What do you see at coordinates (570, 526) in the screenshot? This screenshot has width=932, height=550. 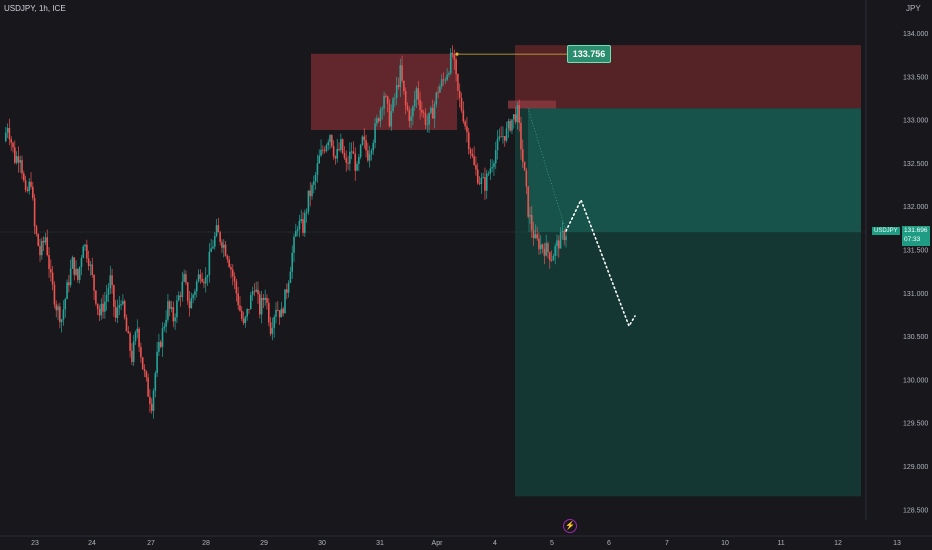 I see `lightning-icon: ⚡` at bounding box center [570, 526].